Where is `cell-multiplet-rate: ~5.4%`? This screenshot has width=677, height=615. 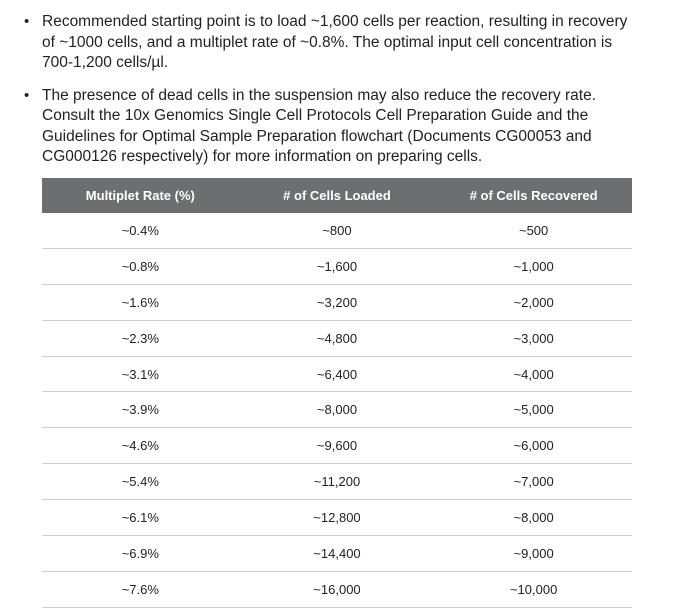
cell-multiplet-rate: ~5.4% is located at coordinates (140, 482).